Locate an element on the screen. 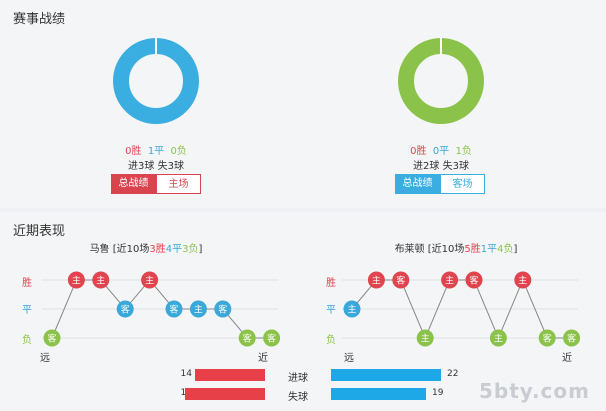 The height and width of the screenshot is (411, 606). home-wdl-stats: 0胜 1平 0负 is located at coordinates (156, 149).